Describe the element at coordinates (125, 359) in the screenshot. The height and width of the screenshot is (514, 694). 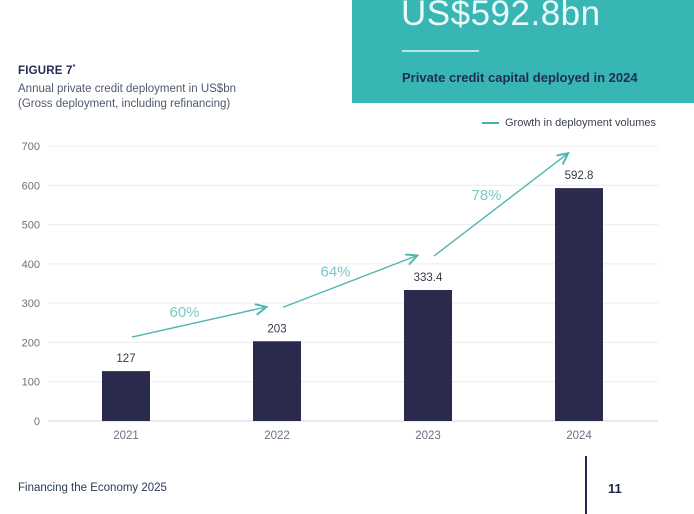
I see `bar-value-label: 127` at that location.